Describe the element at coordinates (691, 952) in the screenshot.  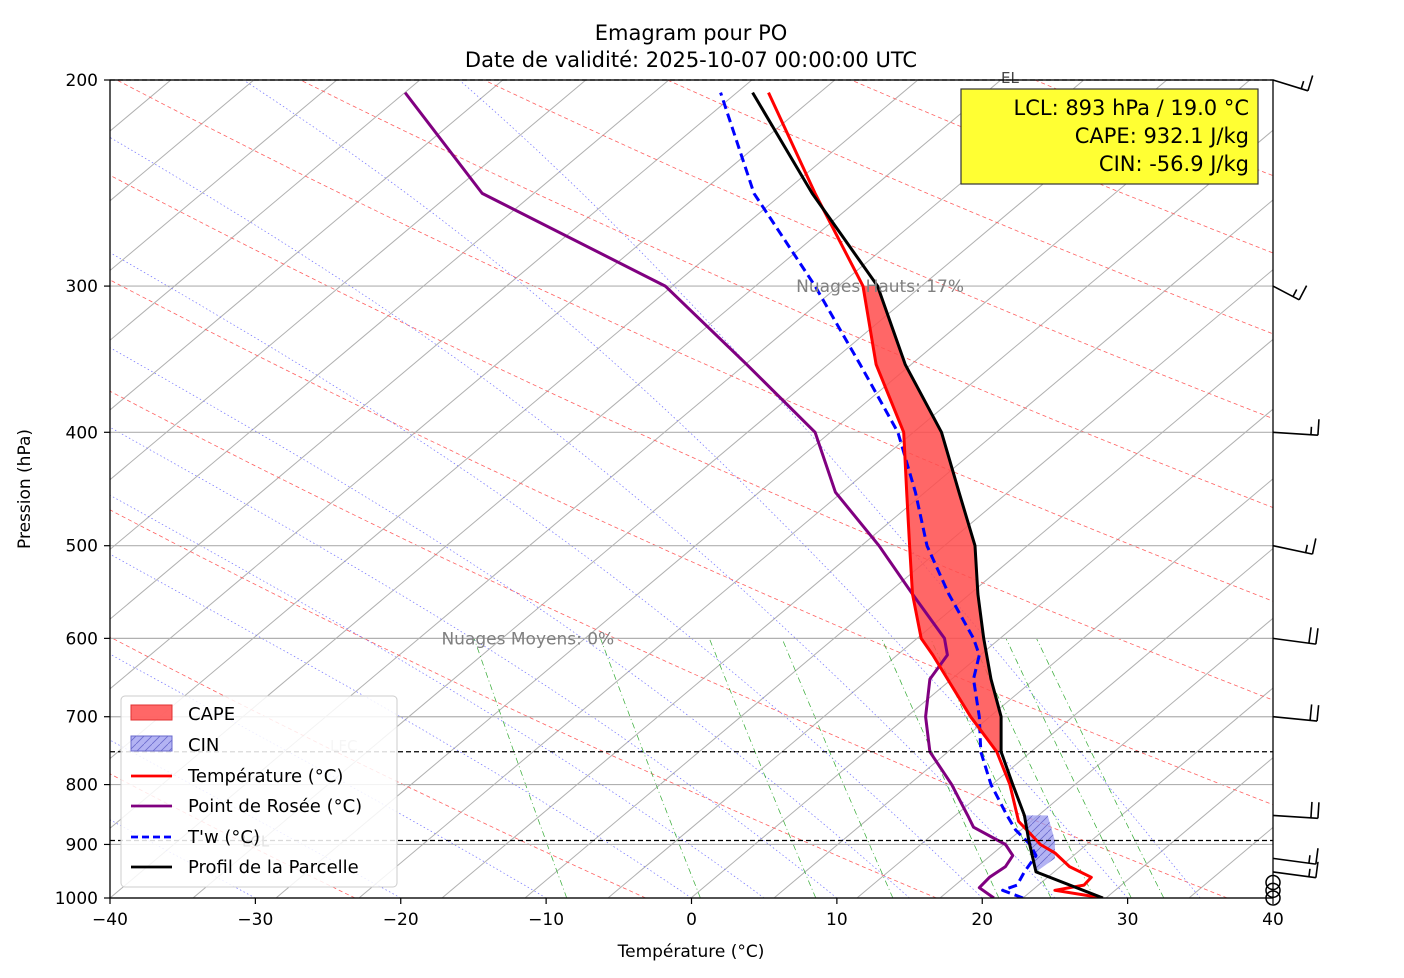
I see `x-axis-label: Température (°C)` at that location.